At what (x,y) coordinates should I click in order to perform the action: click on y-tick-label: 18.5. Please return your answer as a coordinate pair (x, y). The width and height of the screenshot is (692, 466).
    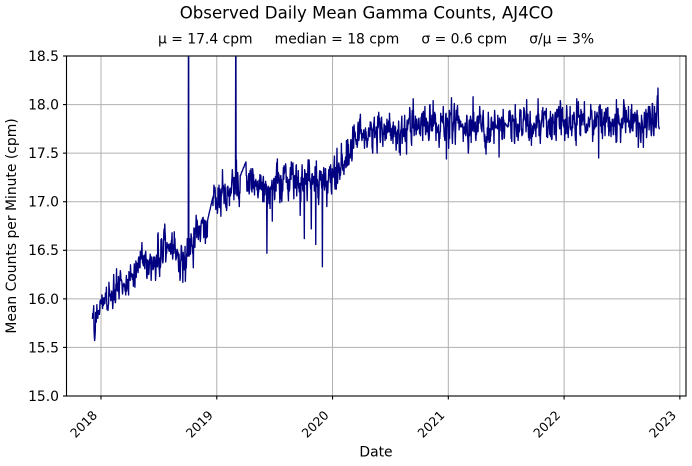
    Looking at the image, I should click on (43, 57).